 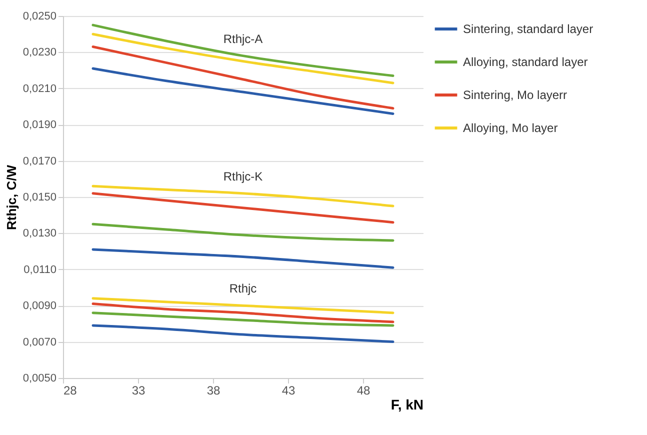 What do you see at coordinates (39, 342) in the screenshot?
I see `y-tick-label: 0,0070` at bounding box center [39, 342].